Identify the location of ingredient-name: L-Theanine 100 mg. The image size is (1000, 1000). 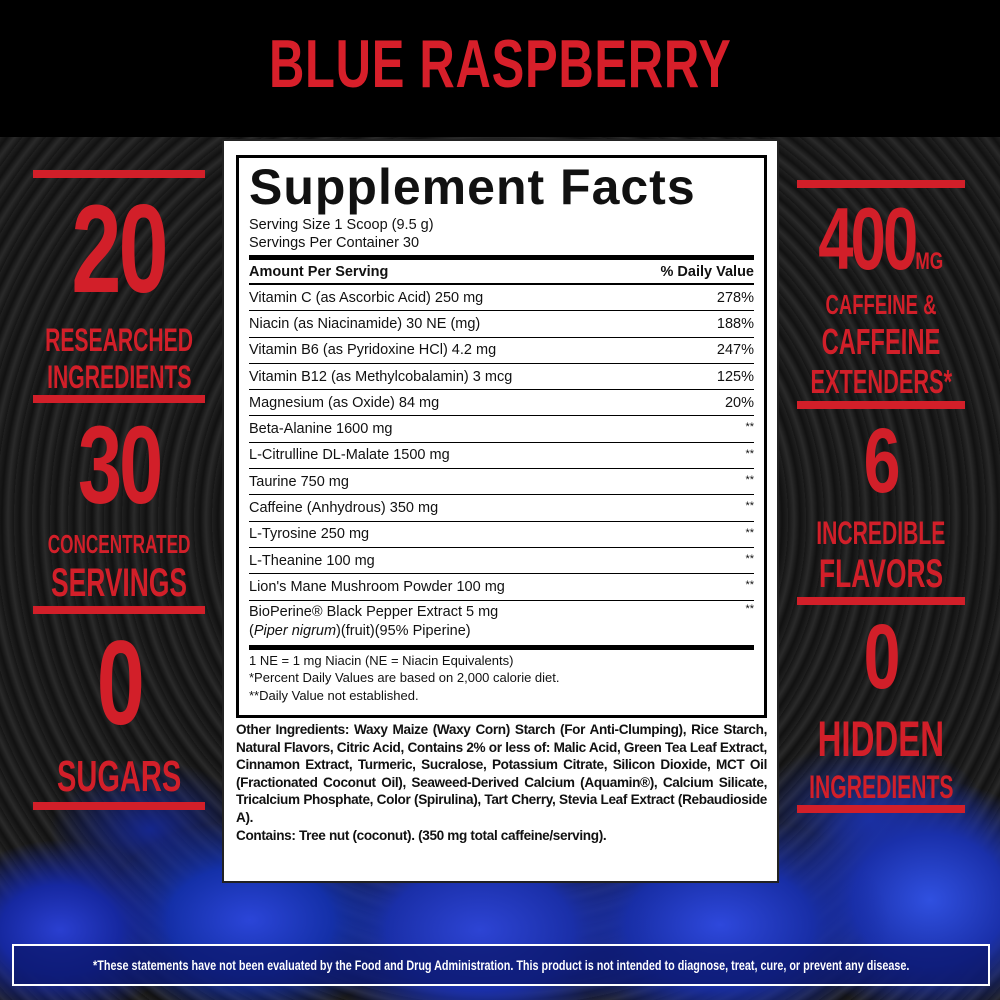
(312, 560).